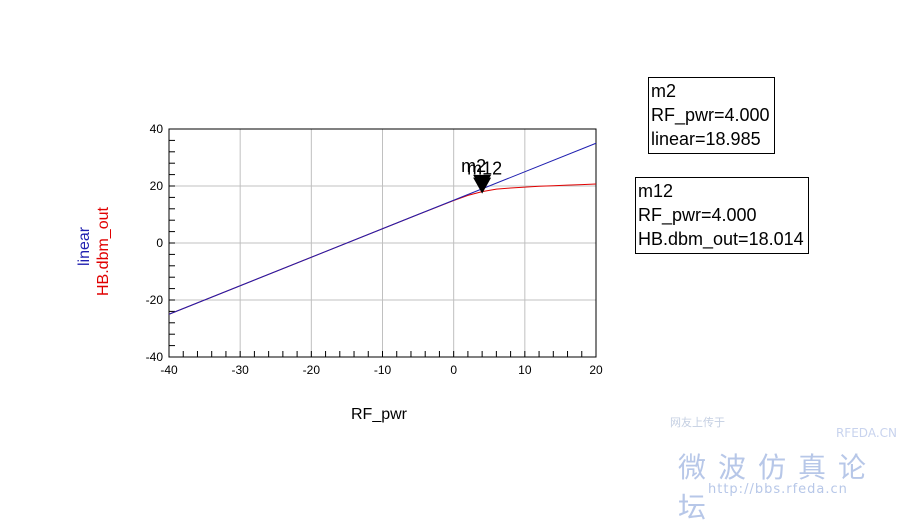  I want to click on y-tick-label: 20, so click(157, 186).